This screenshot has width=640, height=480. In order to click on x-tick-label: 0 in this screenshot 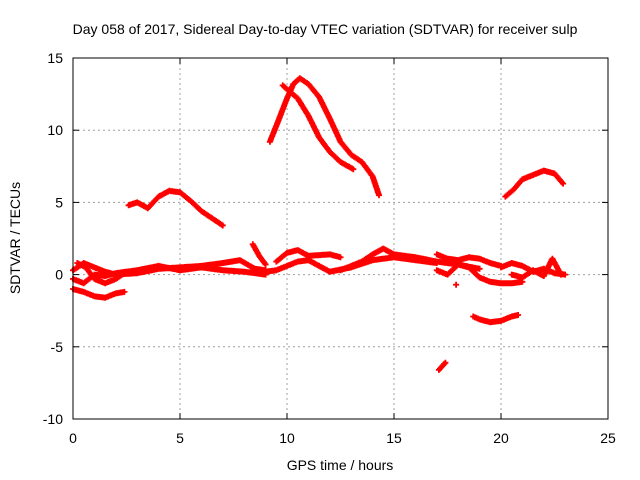, I will do `click(73, 438)`.